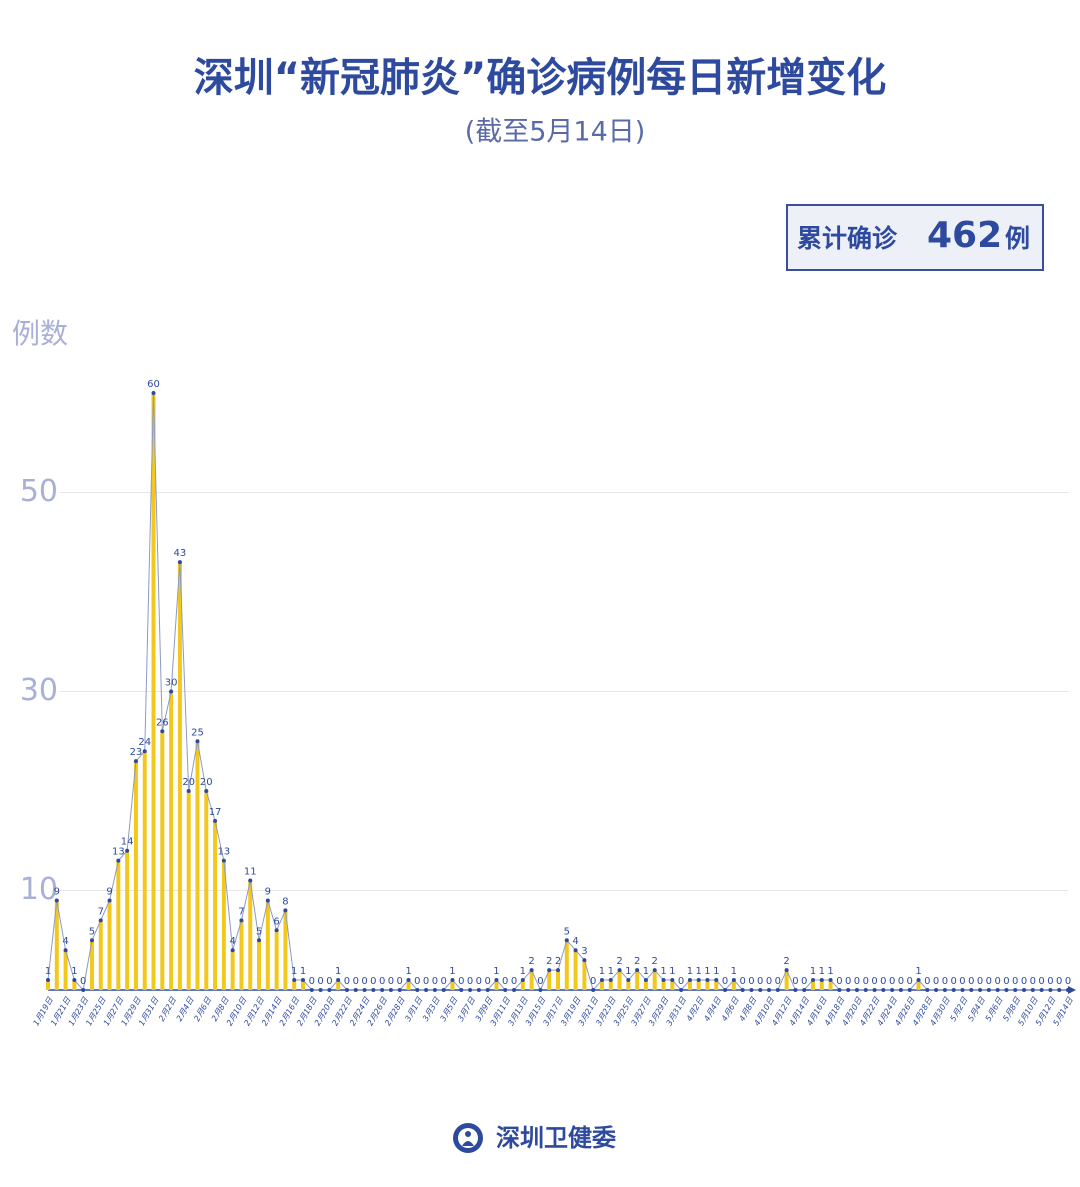  What do you see at coordinates (136, 752) in the screenshot?
I see `value-label: 23` at bounding box center [136, 752].